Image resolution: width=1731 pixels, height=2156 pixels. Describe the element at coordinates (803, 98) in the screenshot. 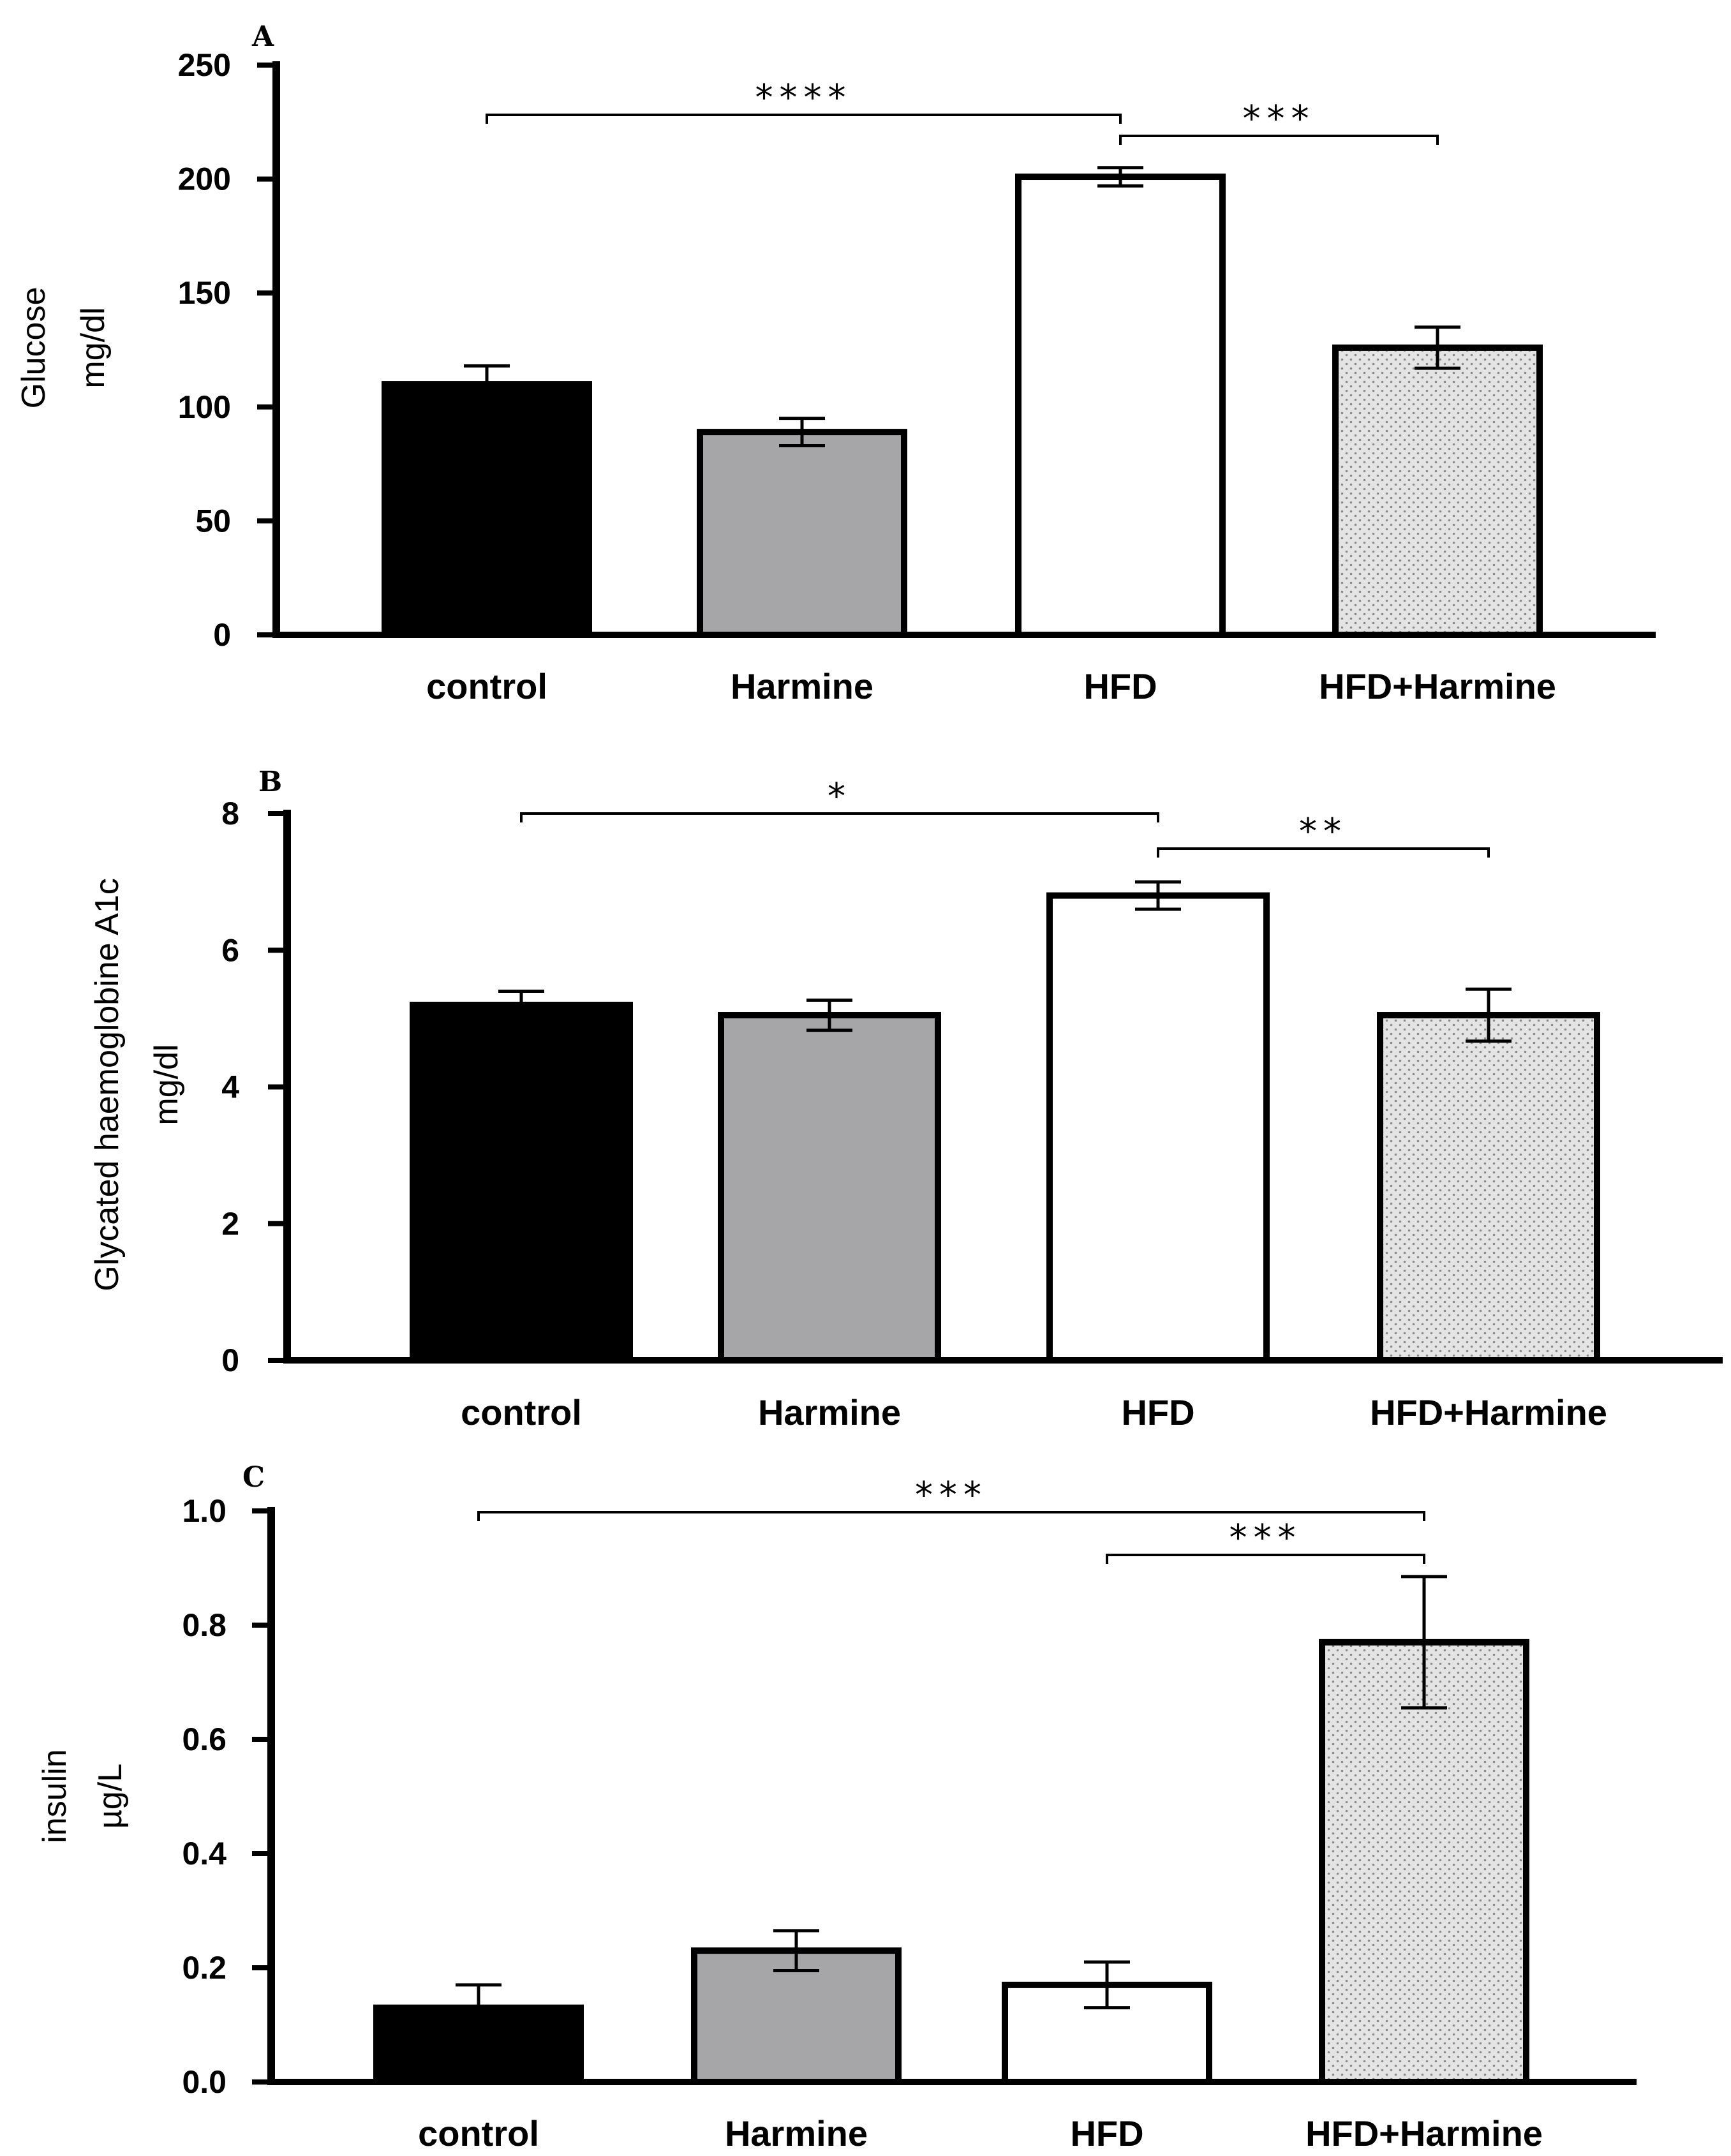

I see `significance-label: ****` at that location.